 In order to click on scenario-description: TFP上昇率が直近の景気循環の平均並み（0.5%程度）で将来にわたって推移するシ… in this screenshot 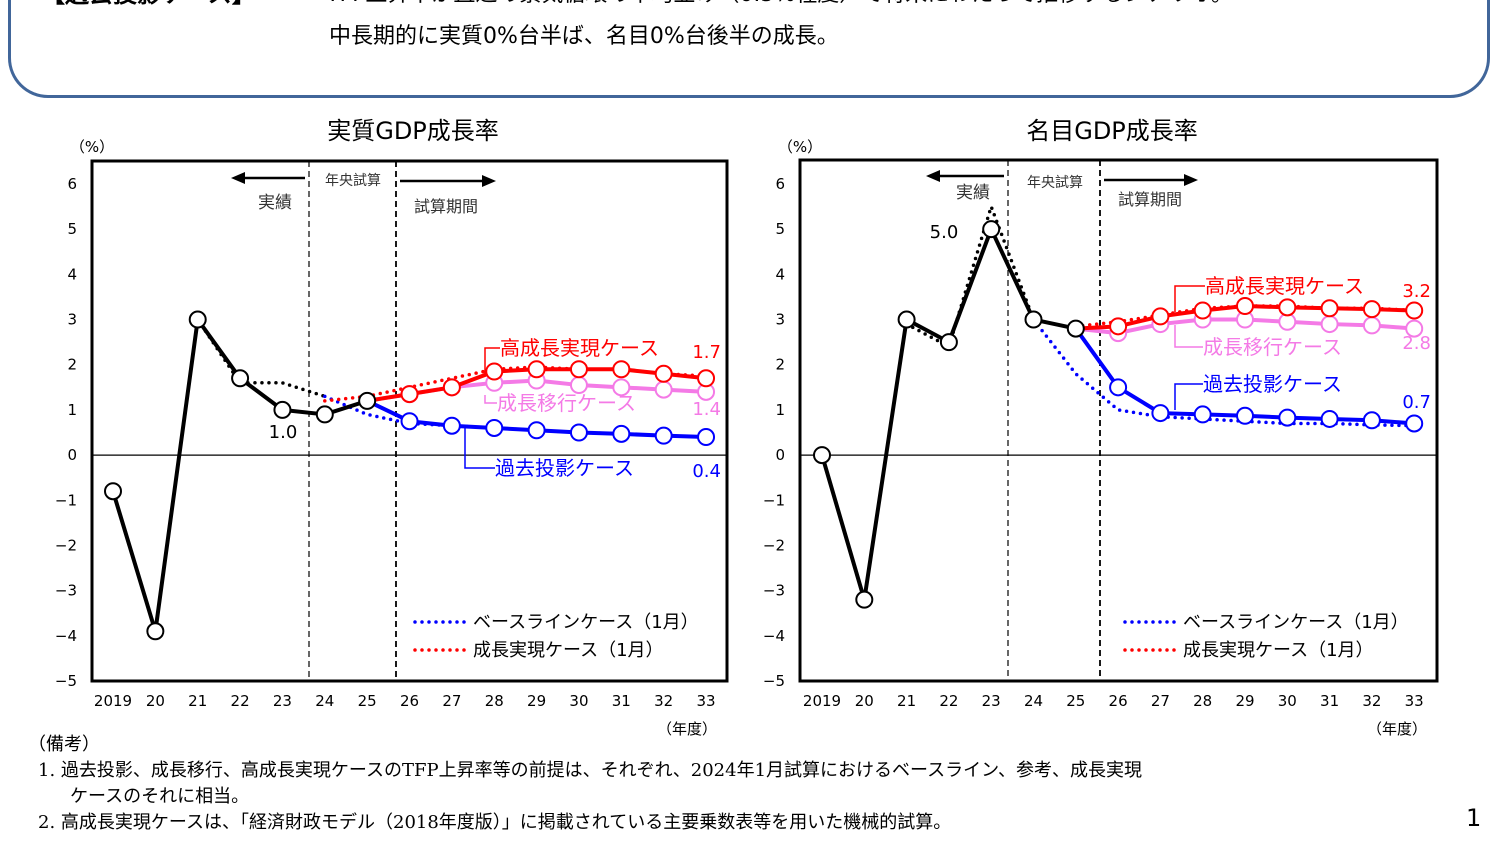, I will do `click(779, 4)`.